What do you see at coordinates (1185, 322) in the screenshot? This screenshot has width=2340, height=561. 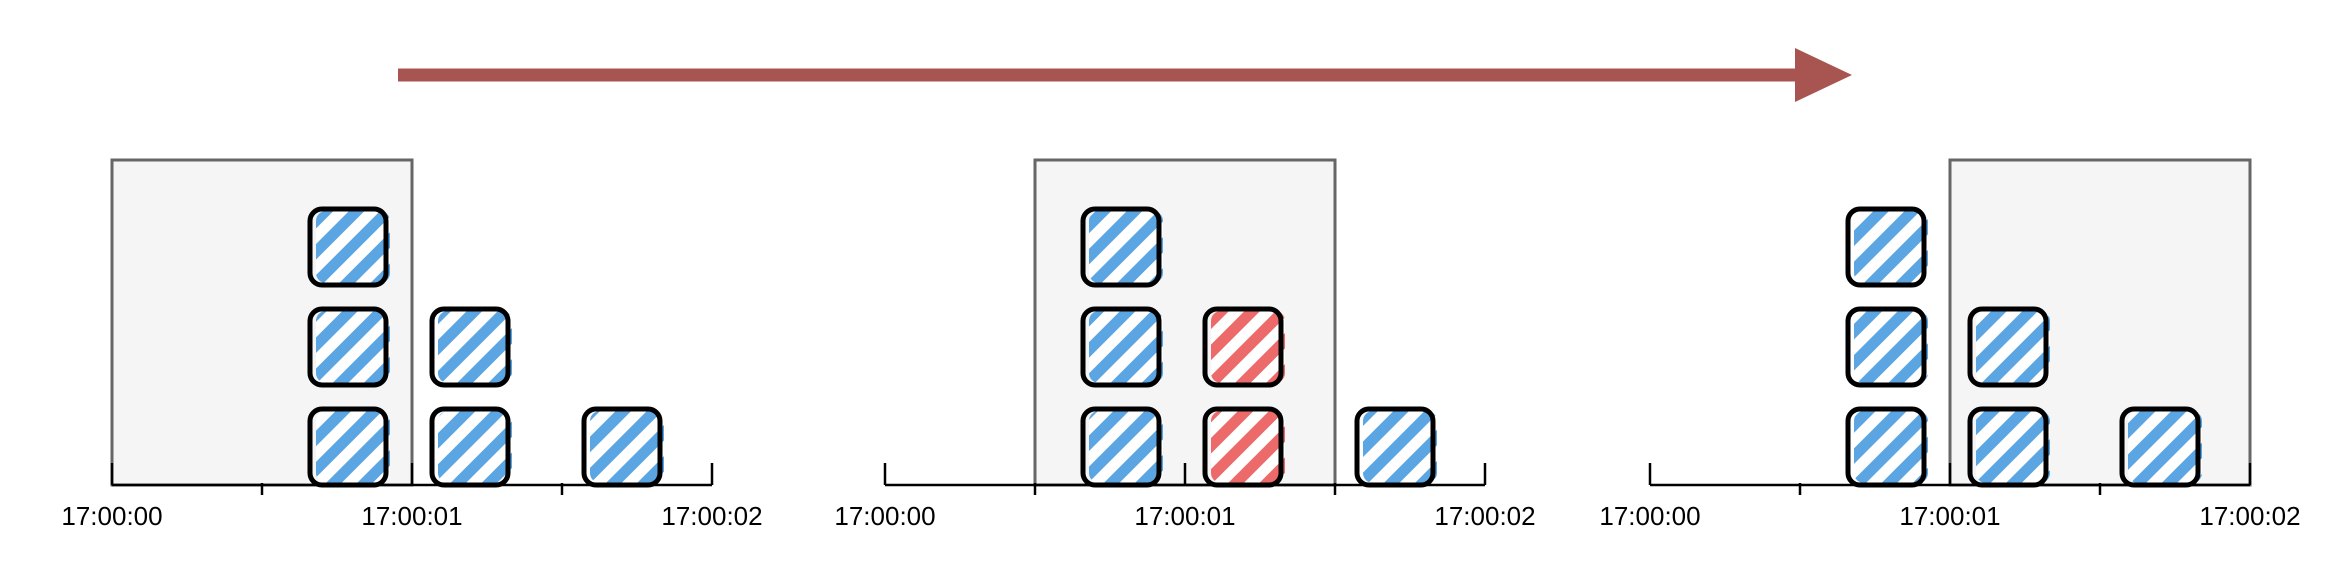 I see `time-window-box` at bounding box center [1185, 322].